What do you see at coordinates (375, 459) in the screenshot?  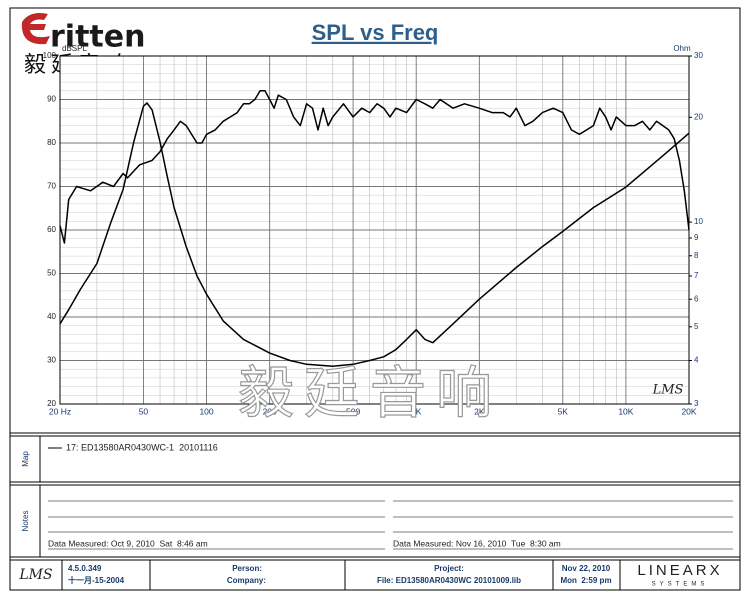 I see `map-panel` at bounding box center [375, 459].